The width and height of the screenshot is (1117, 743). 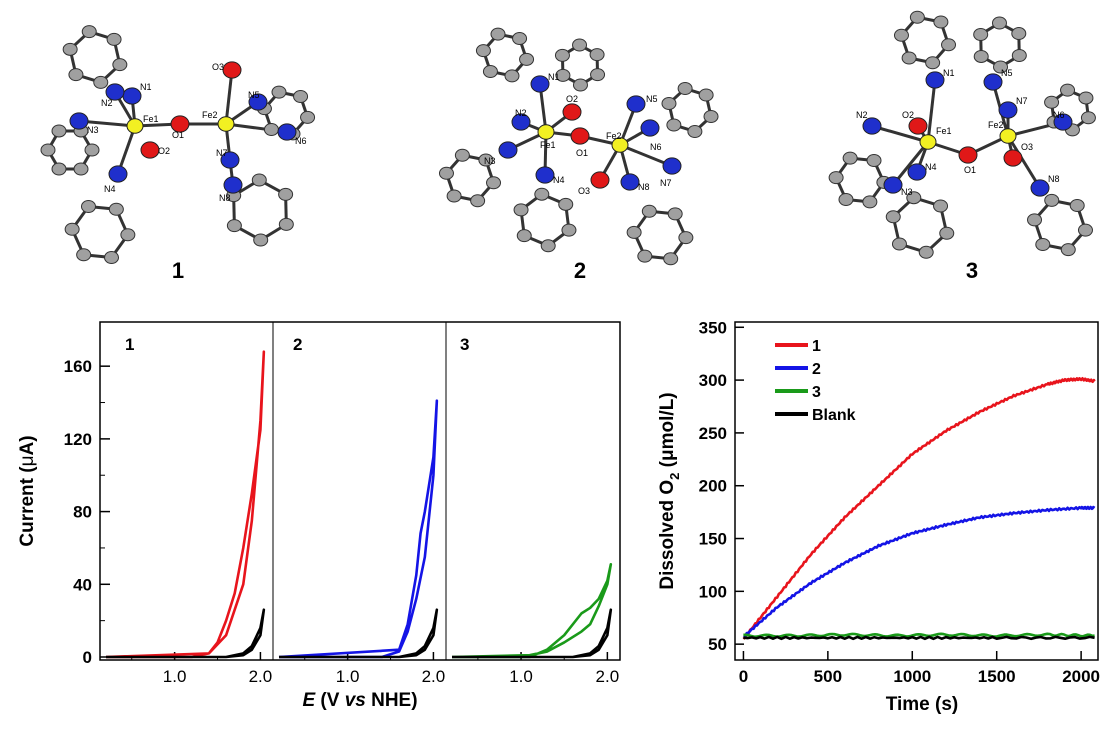 What do you see at coordinates (78, 366) in the screenshot?
I see `cv-y-tick-label: 160` at bounding box center [78, 366].